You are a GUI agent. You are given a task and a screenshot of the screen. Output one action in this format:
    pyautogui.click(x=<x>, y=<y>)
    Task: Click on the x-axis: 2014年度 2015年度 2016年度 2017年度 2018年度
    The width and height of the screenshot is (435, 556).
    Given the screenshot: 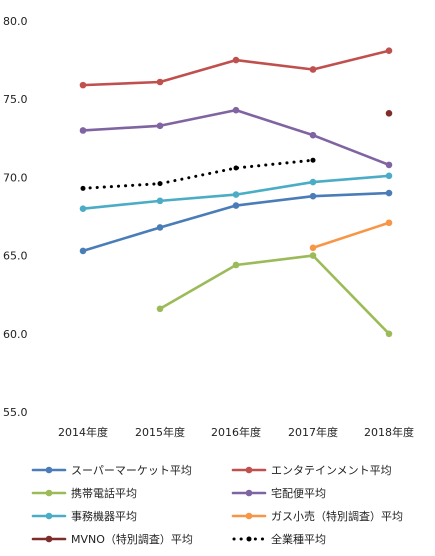 What is the action you would take?
    pyautogui.click(x=236, y=432)
    